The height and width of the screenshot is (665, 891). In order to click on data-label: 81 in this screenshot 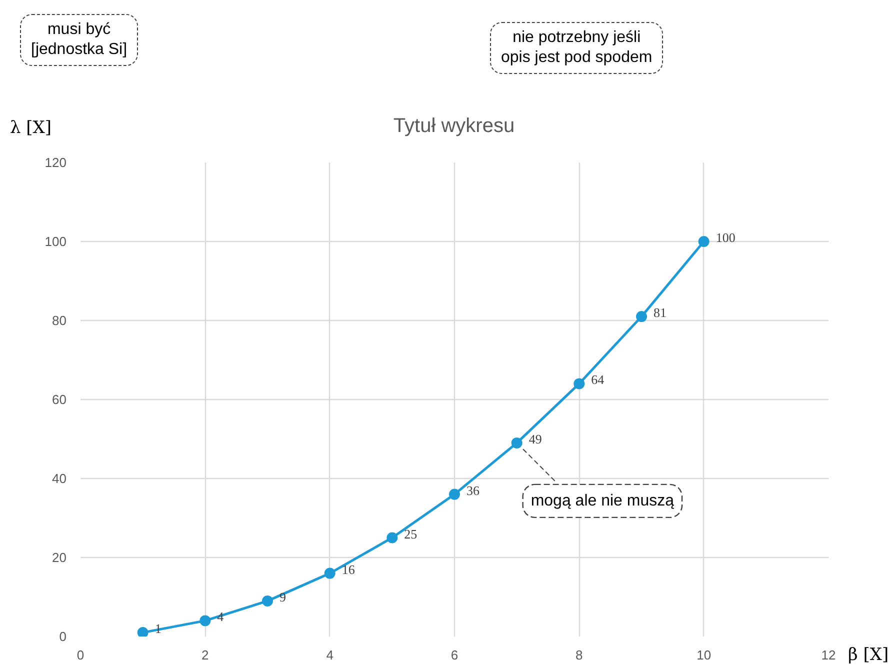, I will do `click(660, 312)`.